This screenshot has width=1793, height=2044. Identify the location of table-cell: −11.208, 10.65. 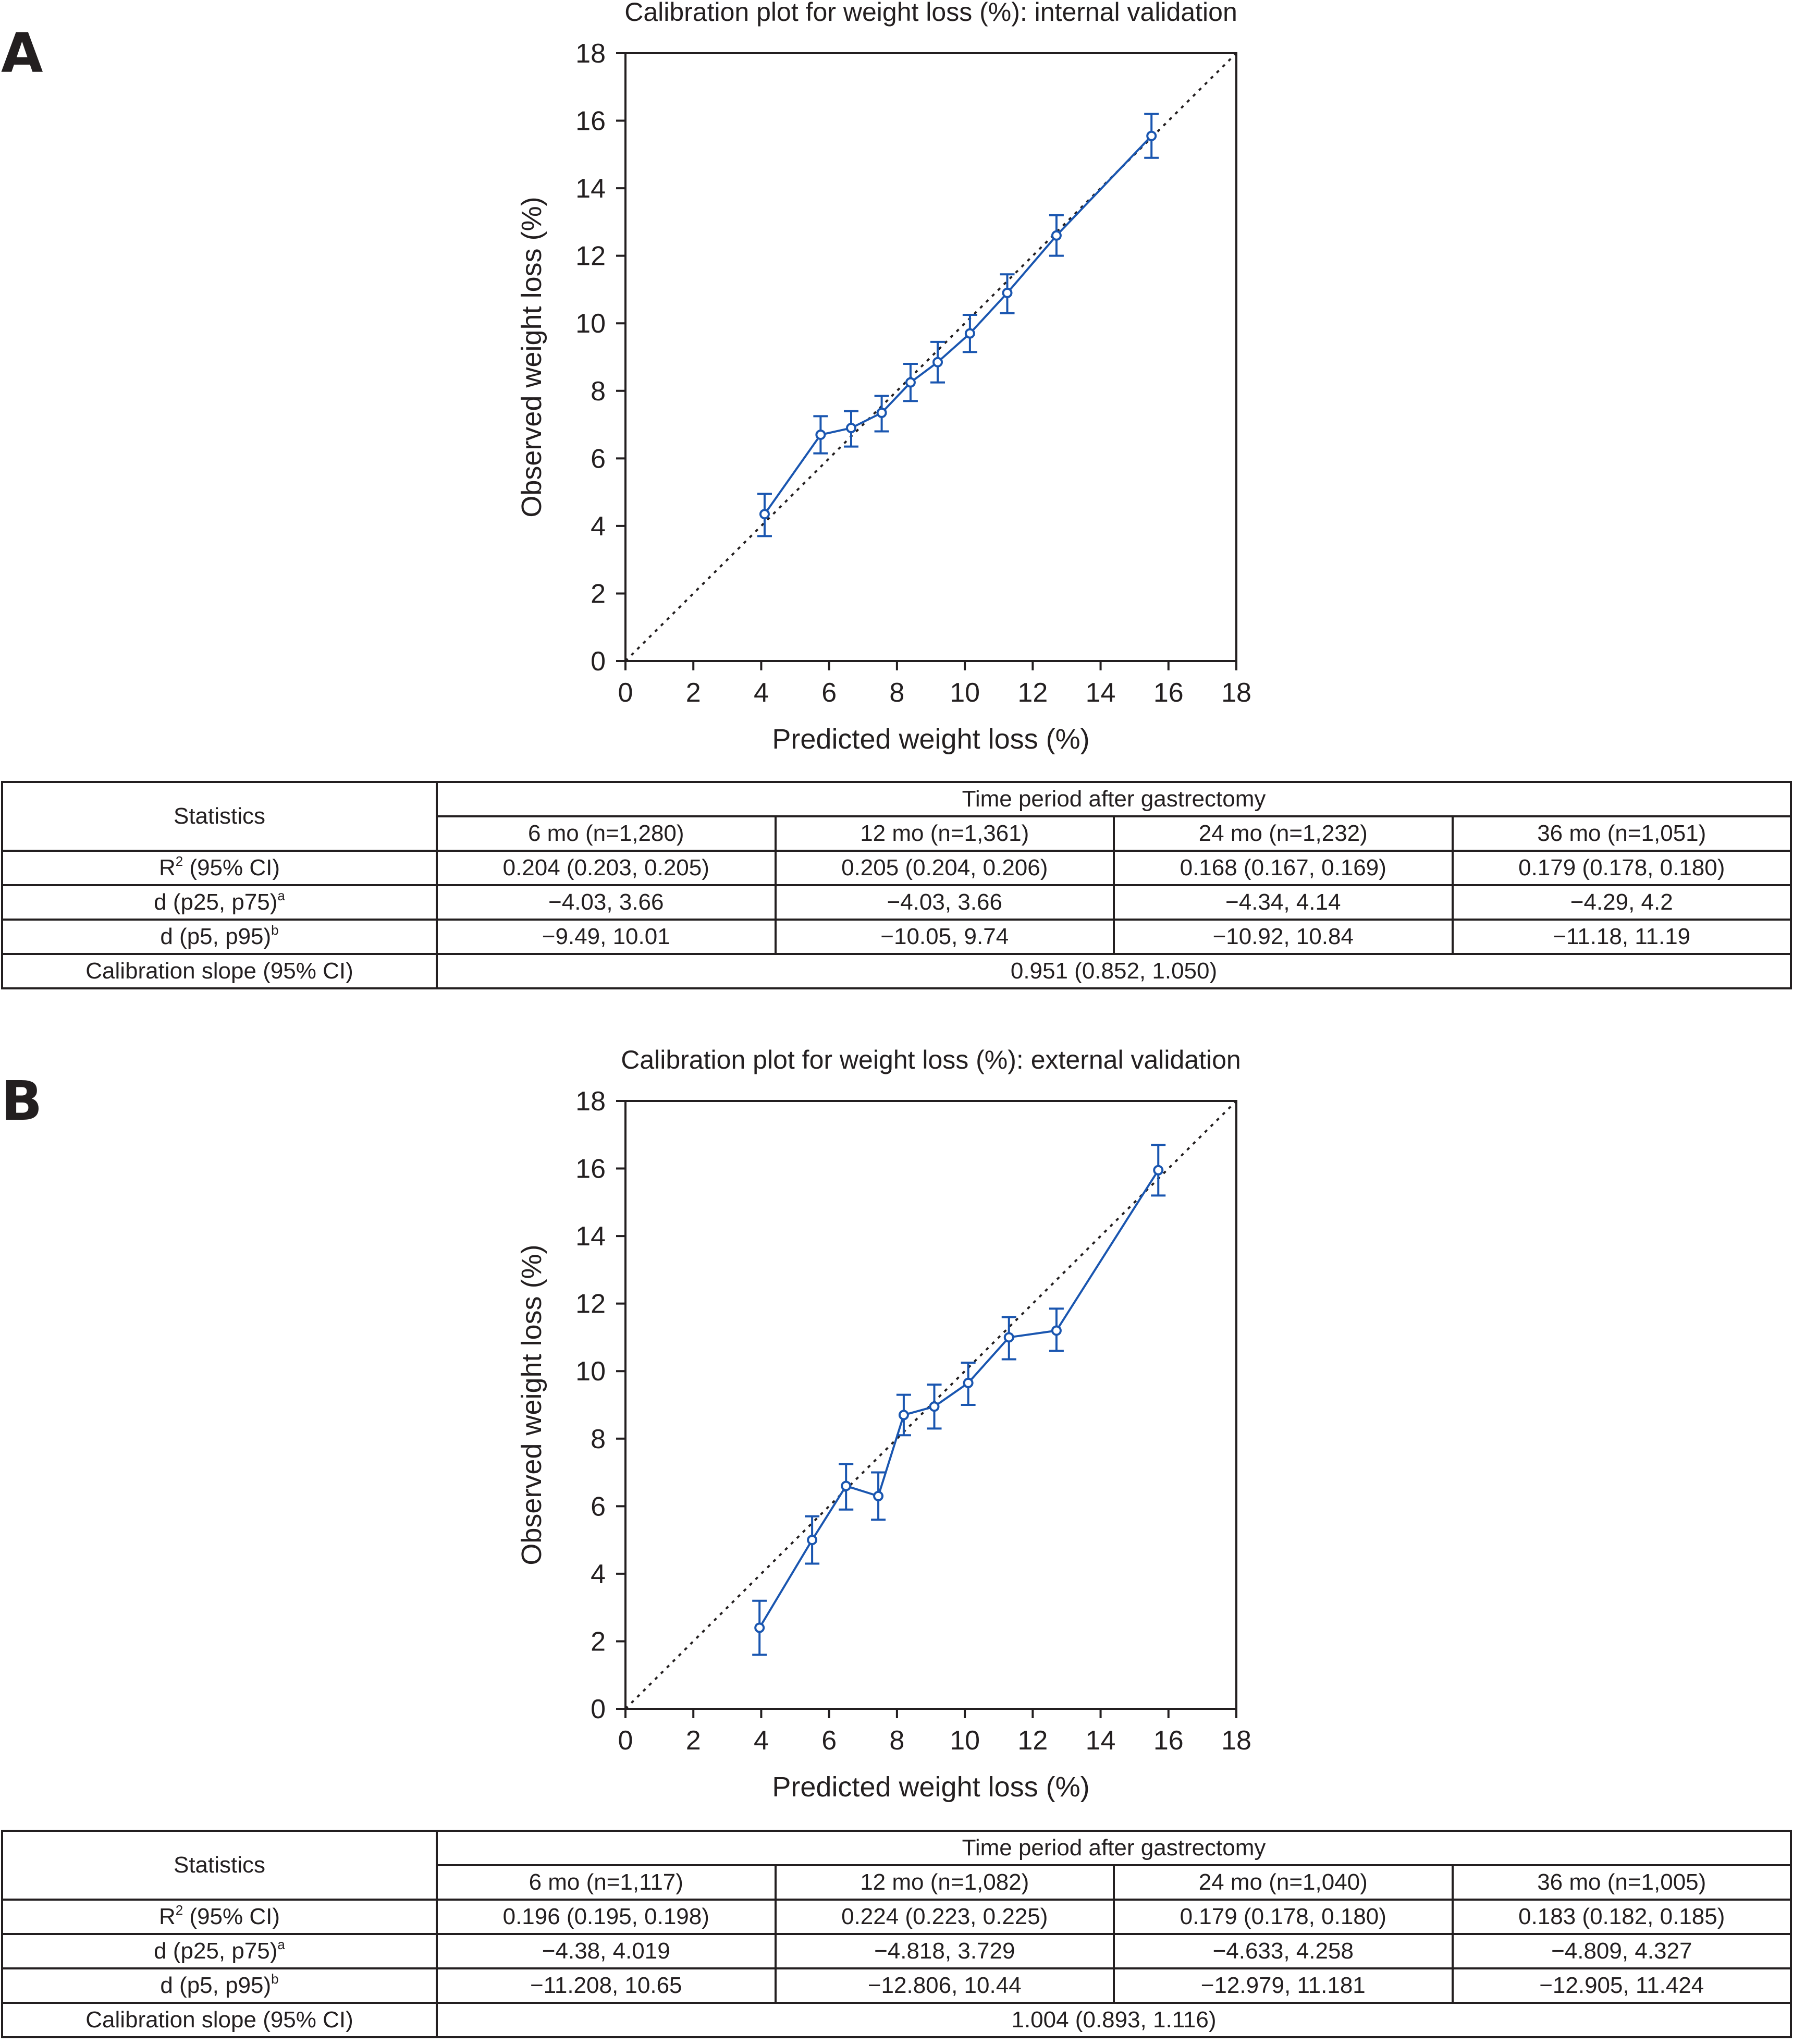
(606, 1986).